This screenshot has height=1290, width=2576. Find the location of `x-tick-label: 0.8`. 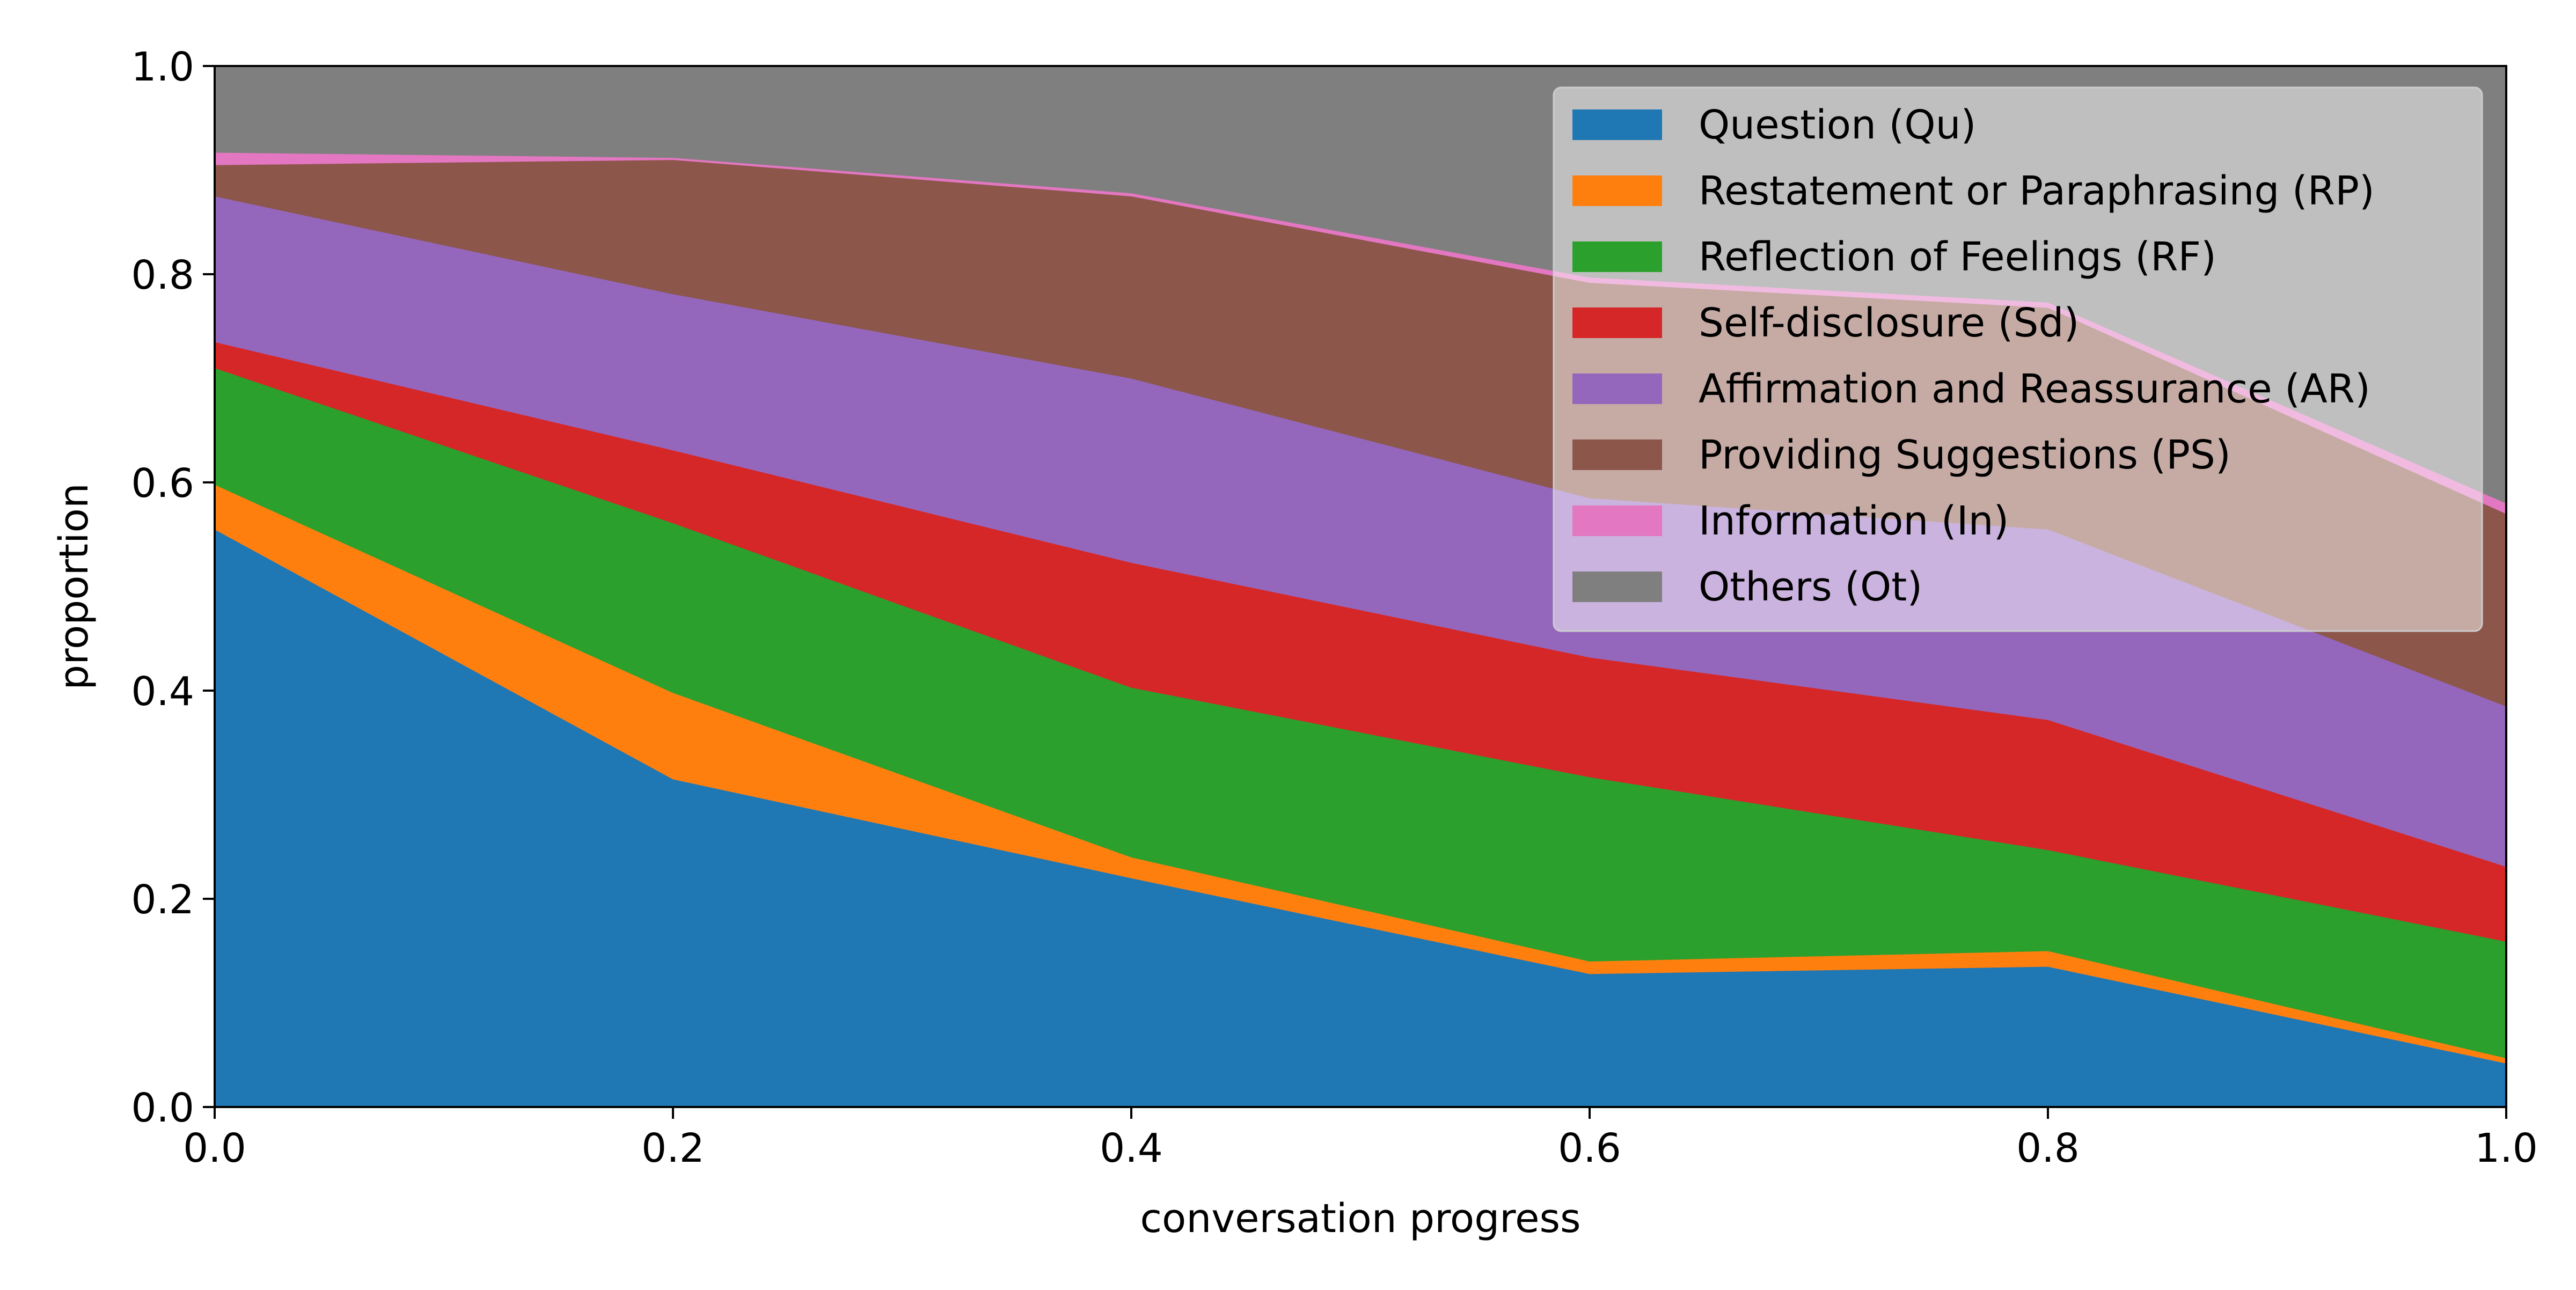

x-tick-label: 0.8 is located at coordinates (2048, 1148).